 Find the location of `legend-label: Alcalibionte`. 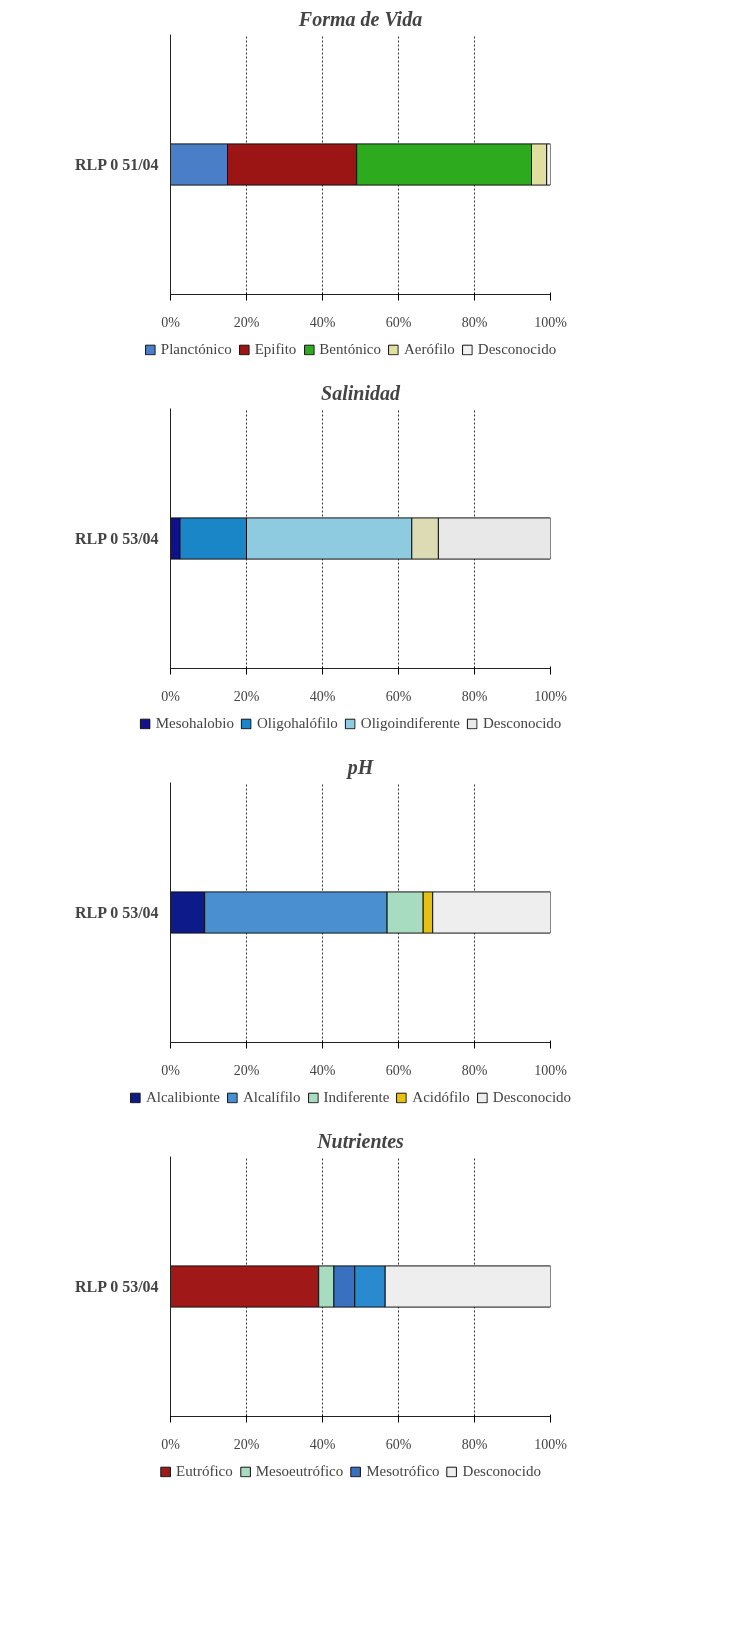

legend-label: Alcalibionte is located at coordinates (183, 1097).